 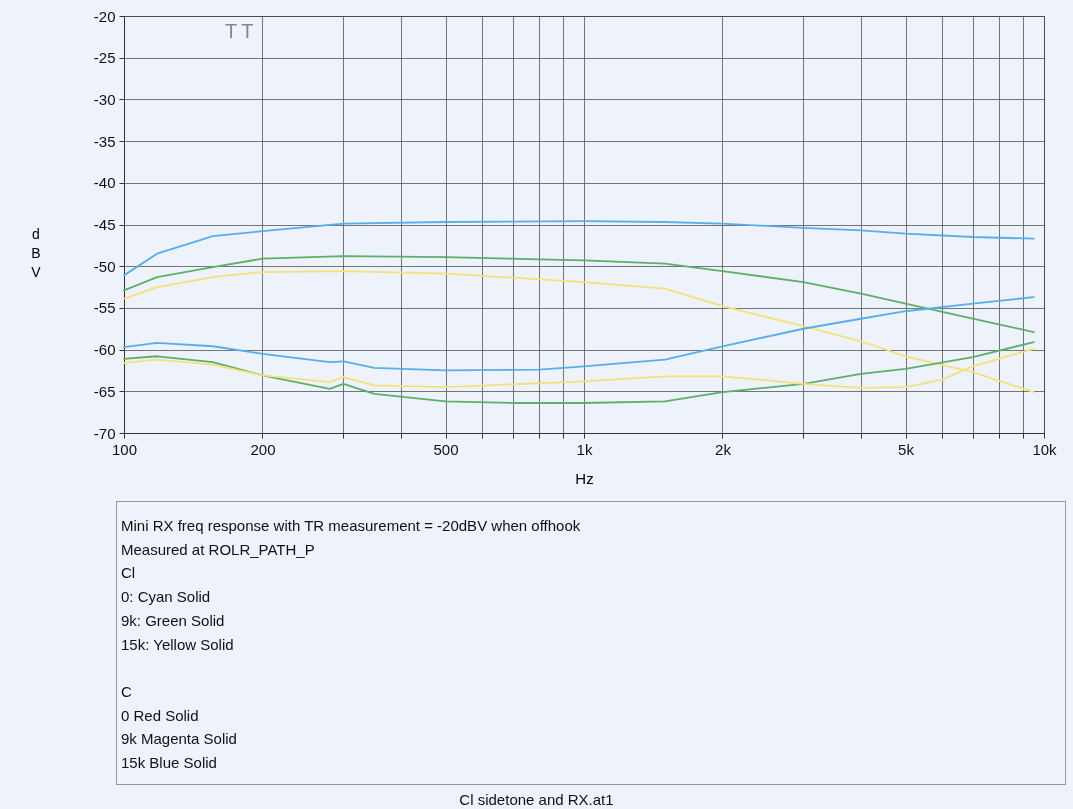 What do you see at coordinates (173, 620) in the screenshot?
I see `text: 9k: Green Solid` at bounding box center [173, 620].